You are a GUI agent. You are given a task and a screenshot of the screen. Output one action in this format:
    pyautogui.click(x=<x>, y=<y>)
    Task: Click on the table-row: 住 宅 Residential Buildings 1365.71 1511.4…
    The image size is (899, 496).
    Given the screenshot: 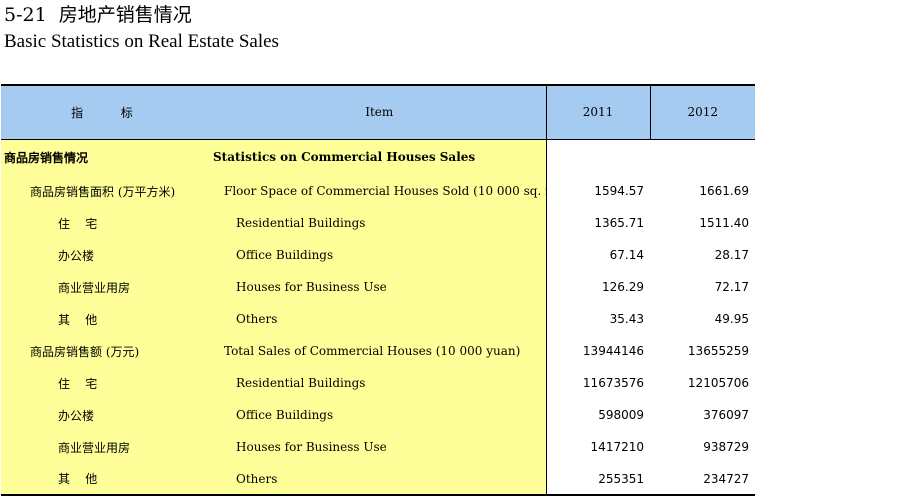 What is the action you would take?
    pyautogui.click(x=378, y=223)
    